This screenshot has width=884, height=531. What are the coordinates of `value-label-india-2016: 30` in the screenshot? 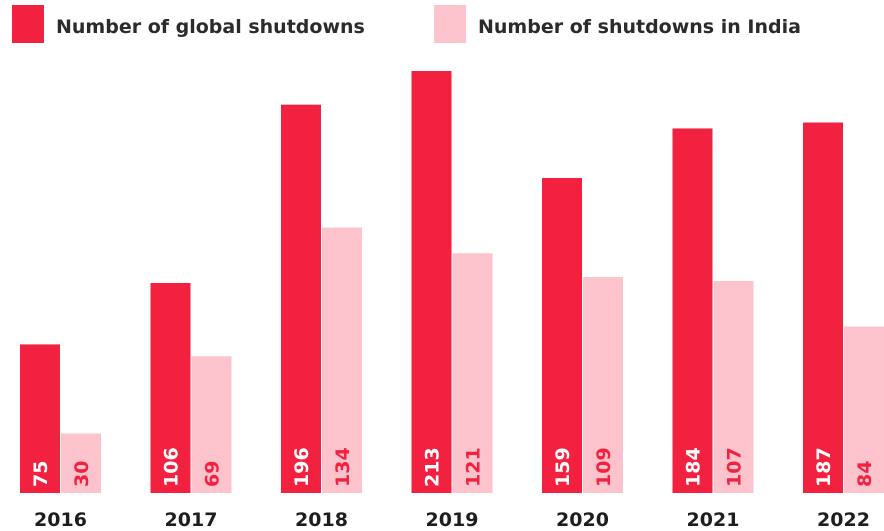 It's located at (82, 474).